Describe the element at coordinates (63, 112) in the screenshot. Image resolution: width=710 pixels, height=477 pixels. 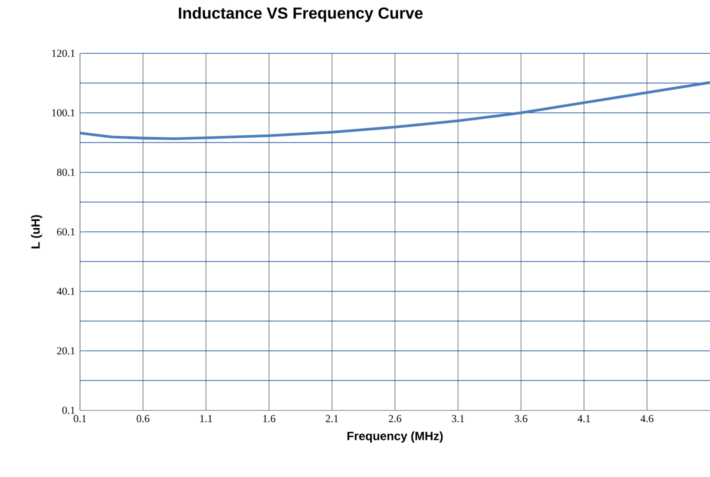
I see `y-tick-label: 100.1` at that location.